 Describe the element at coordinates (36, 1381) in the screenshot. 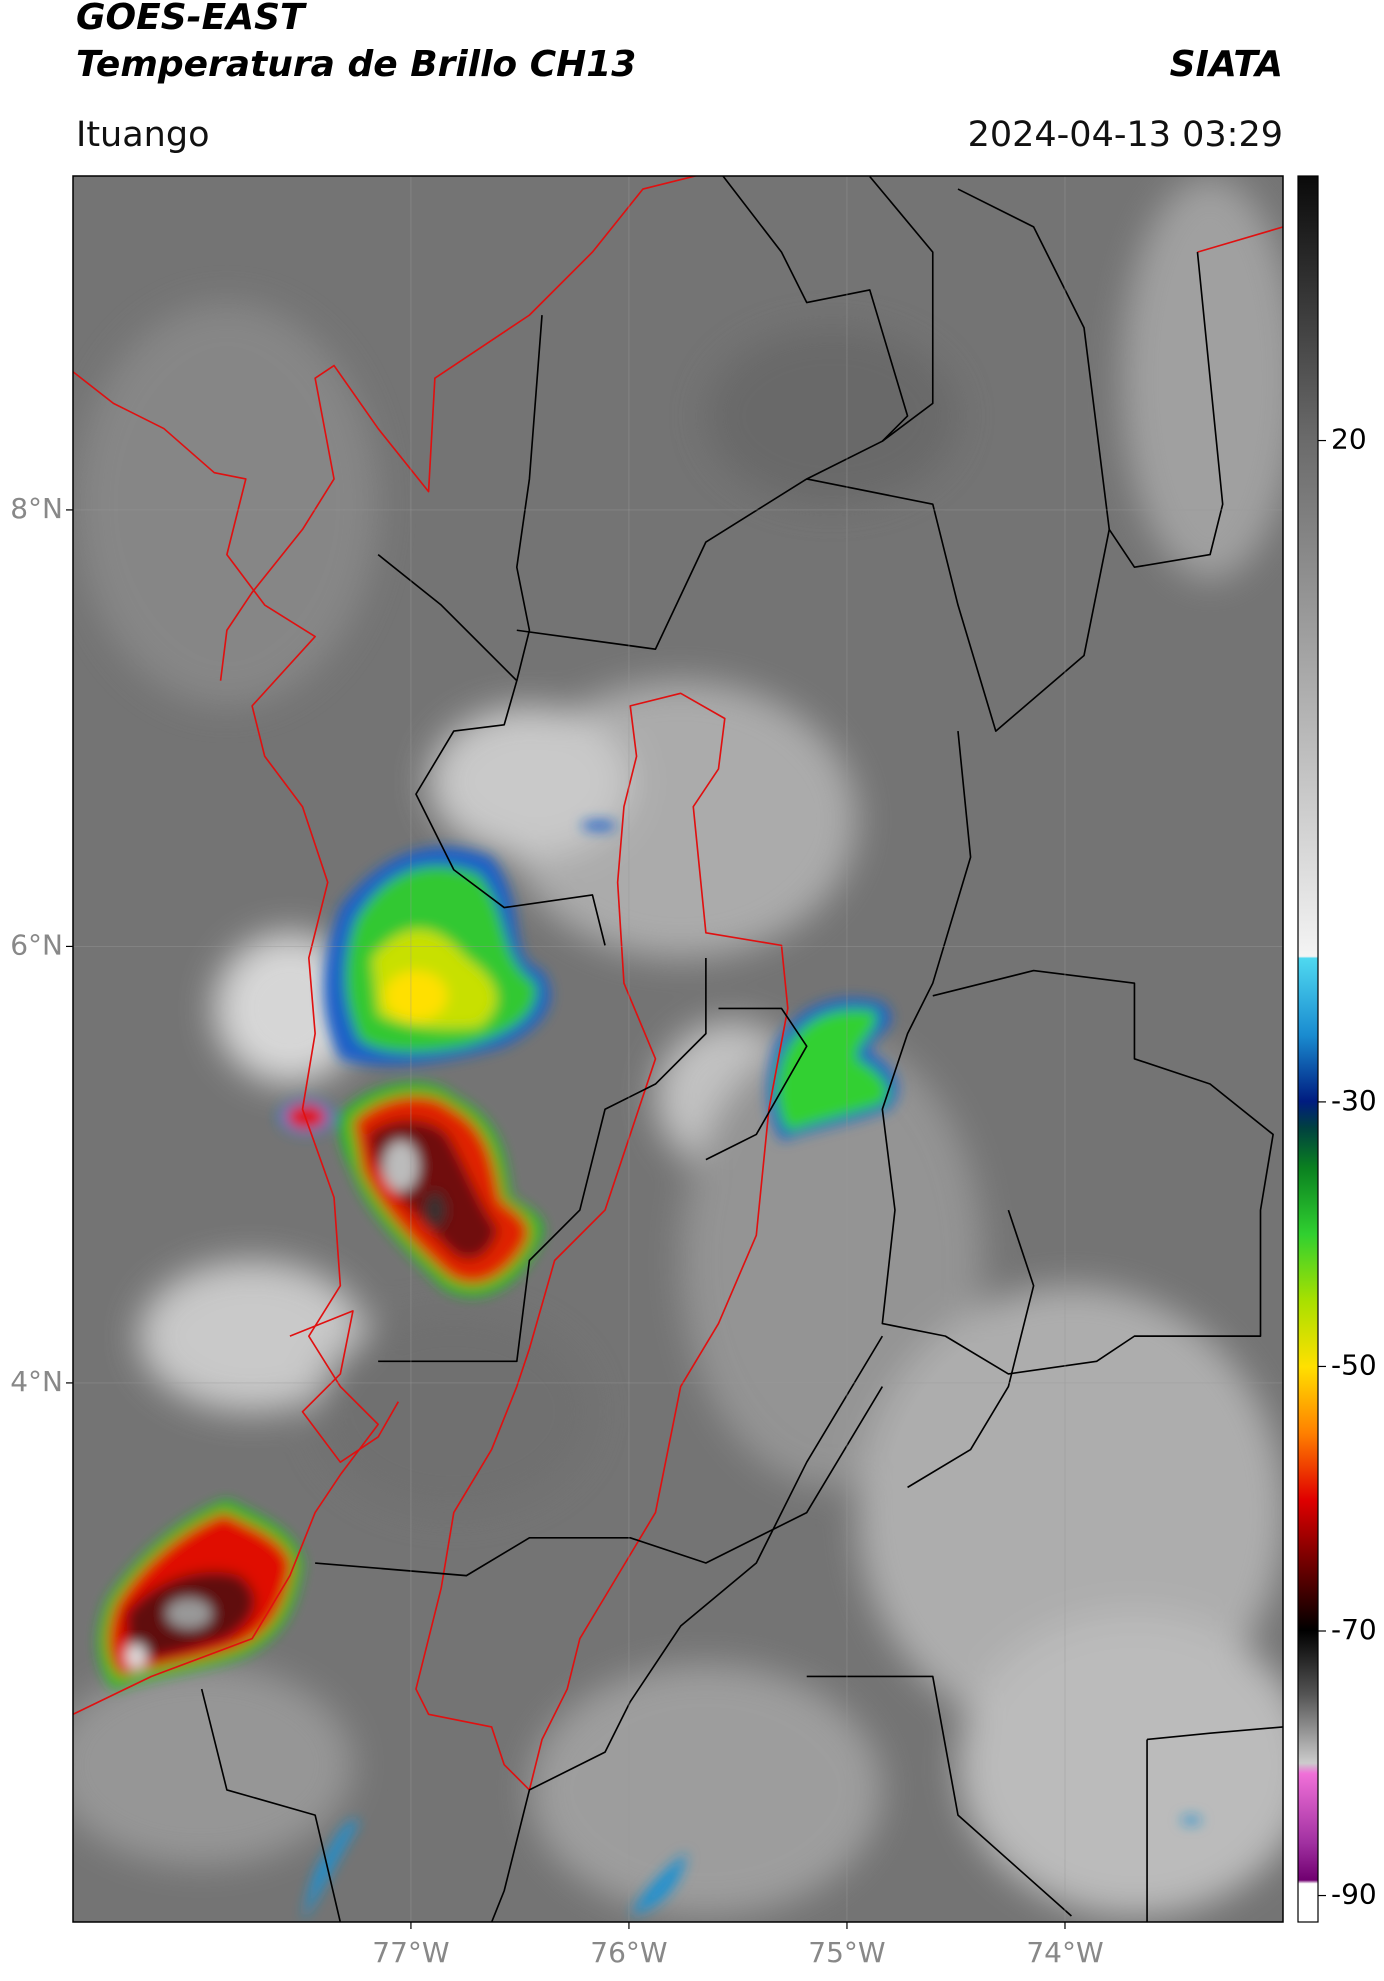

I see `y-tick-label: 4°N` at that location.